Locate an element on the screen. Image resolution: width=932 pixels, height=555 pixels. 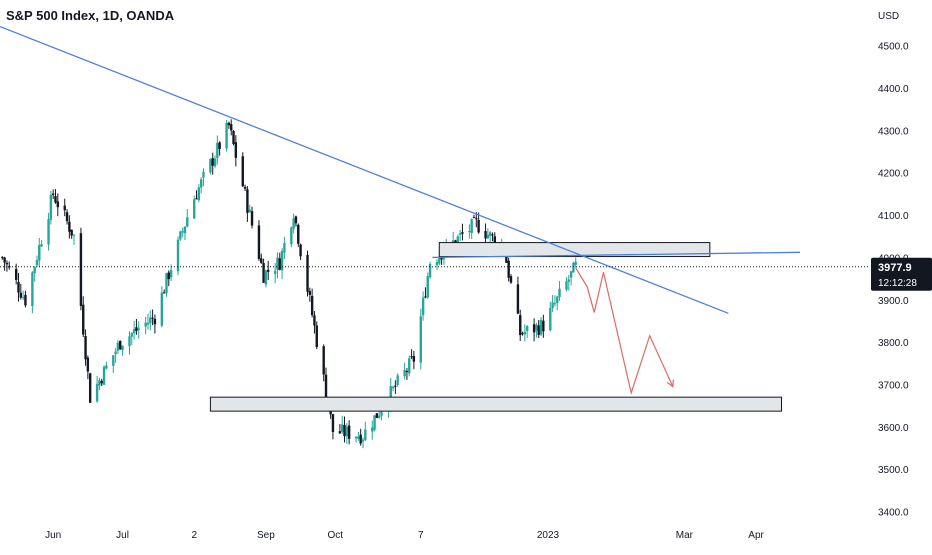
time-tick-label: Sep is located at coordinates (266, 535).